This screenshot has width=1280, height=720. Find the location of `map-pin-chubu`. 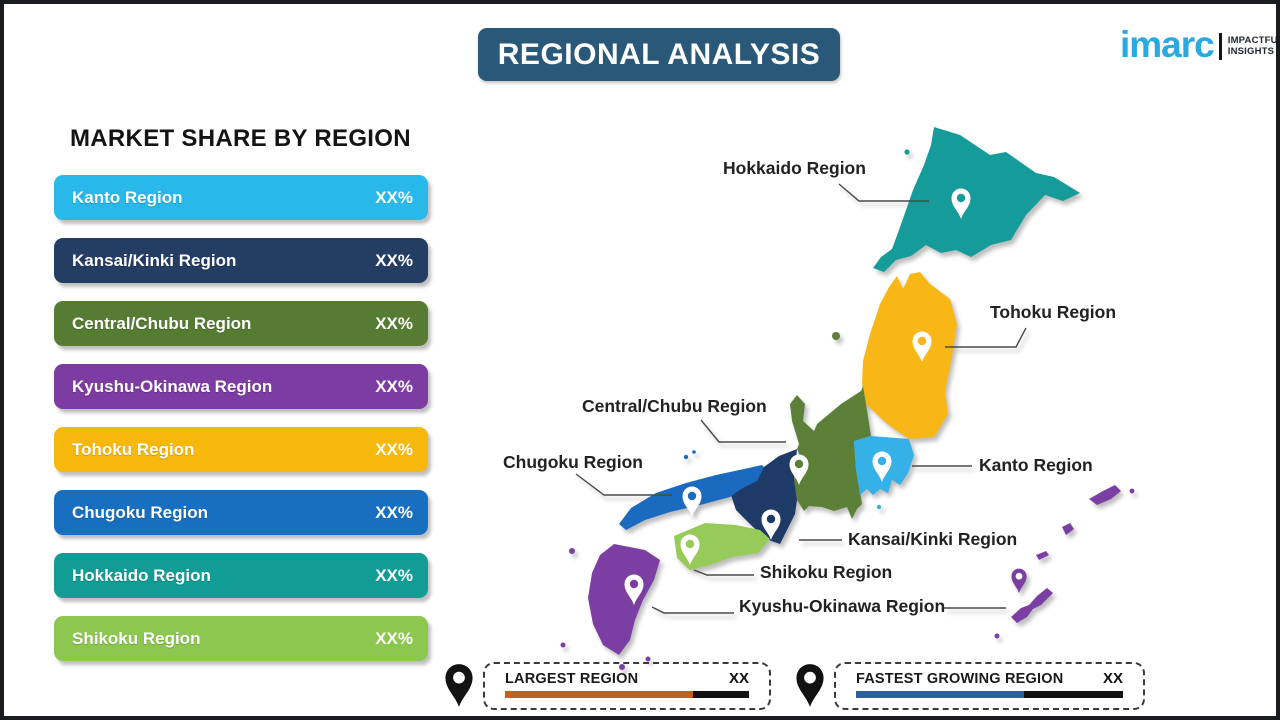

map-pin-chubu is located at coordinates (799, 469).